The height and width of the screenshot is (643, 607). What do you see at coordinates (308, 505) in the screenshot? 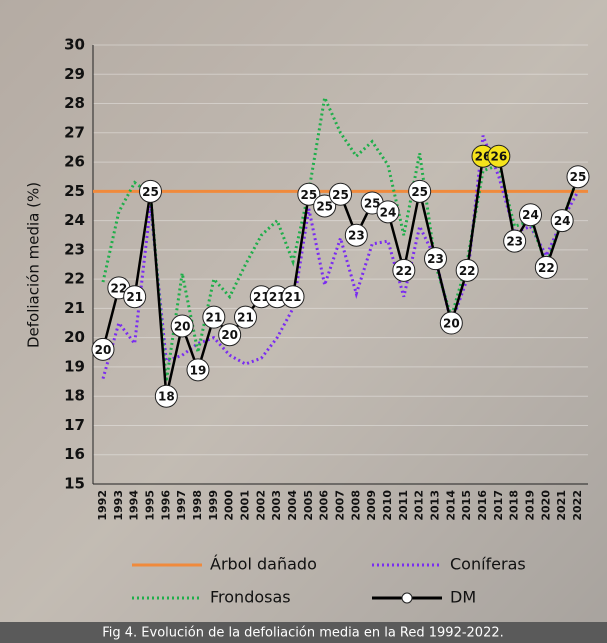
I see `x-tick-label: 2005` at bounding box center [308, 505].